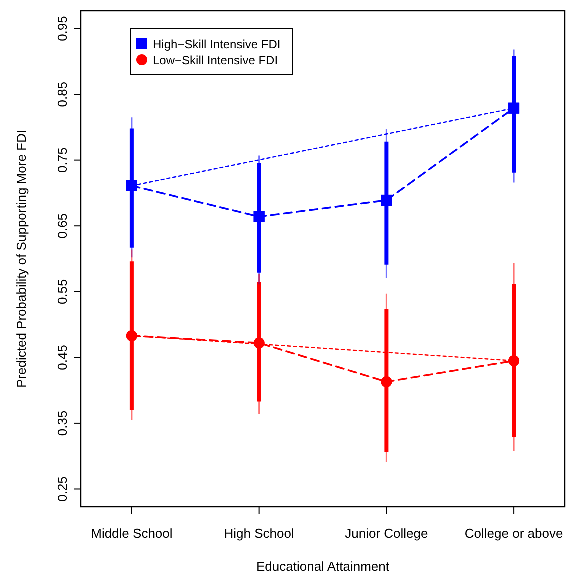 The image size is (567, 575). I want to click on x-tick-label: High School, so click(259, 533).